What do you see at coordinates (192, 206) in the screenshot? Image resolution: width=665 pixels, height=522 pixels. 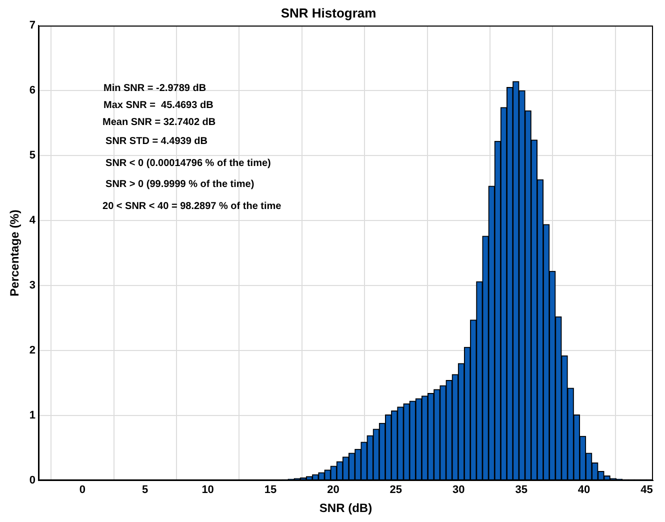 I see `annotation: 20 < SNR < 40 = 98.2897 % of the time` at bounding box center [192, 206].